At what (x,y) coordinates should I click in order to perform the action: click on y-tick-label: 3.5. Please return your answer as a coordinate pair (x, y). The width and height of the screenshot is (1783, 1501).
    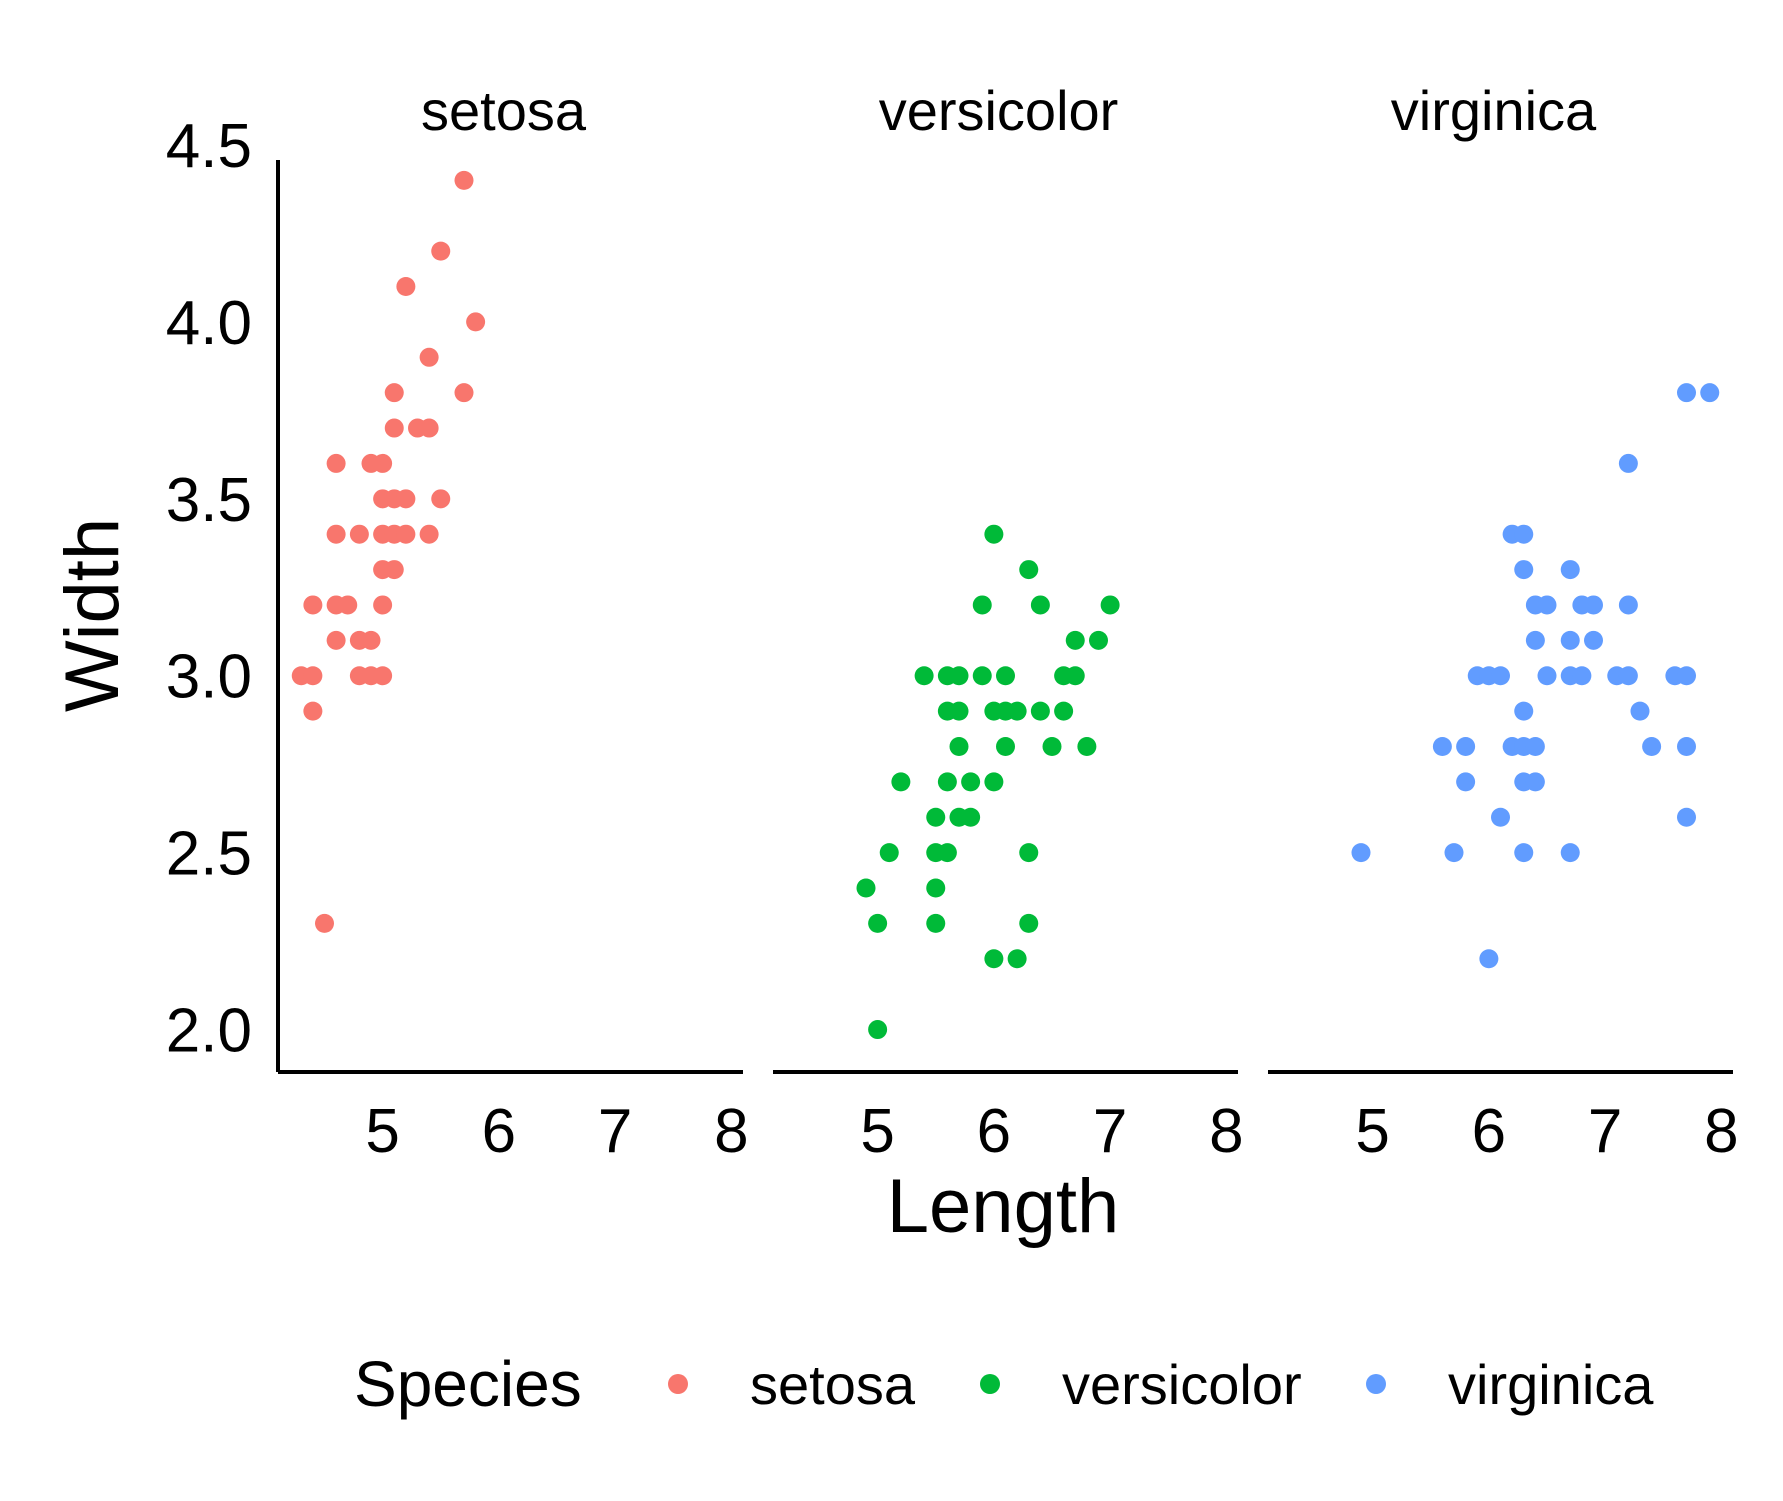
    Looking at the image, I should click on (209, 500).